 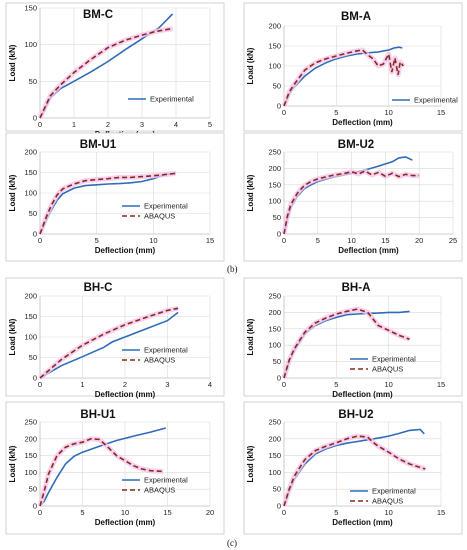 What do you see at coordinates (108, 124) in the screenshot?
I see `x-tick-label: 2` at bounding box center [108, 124].